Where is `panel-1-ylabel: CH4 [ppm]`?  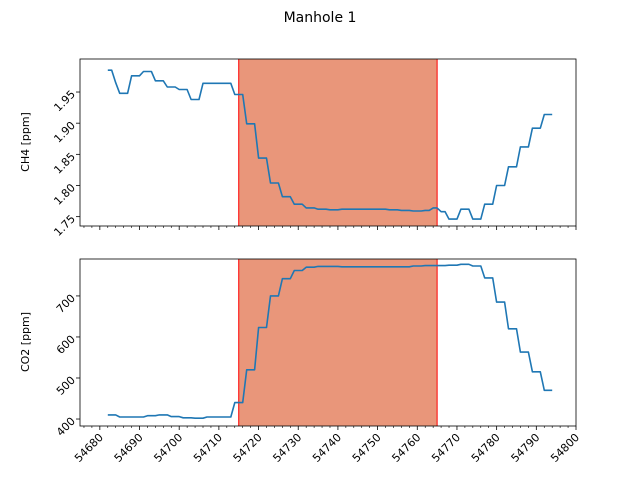
panel-1-ylabel: CH4 [ppm] is located at coordinates (25, 142).